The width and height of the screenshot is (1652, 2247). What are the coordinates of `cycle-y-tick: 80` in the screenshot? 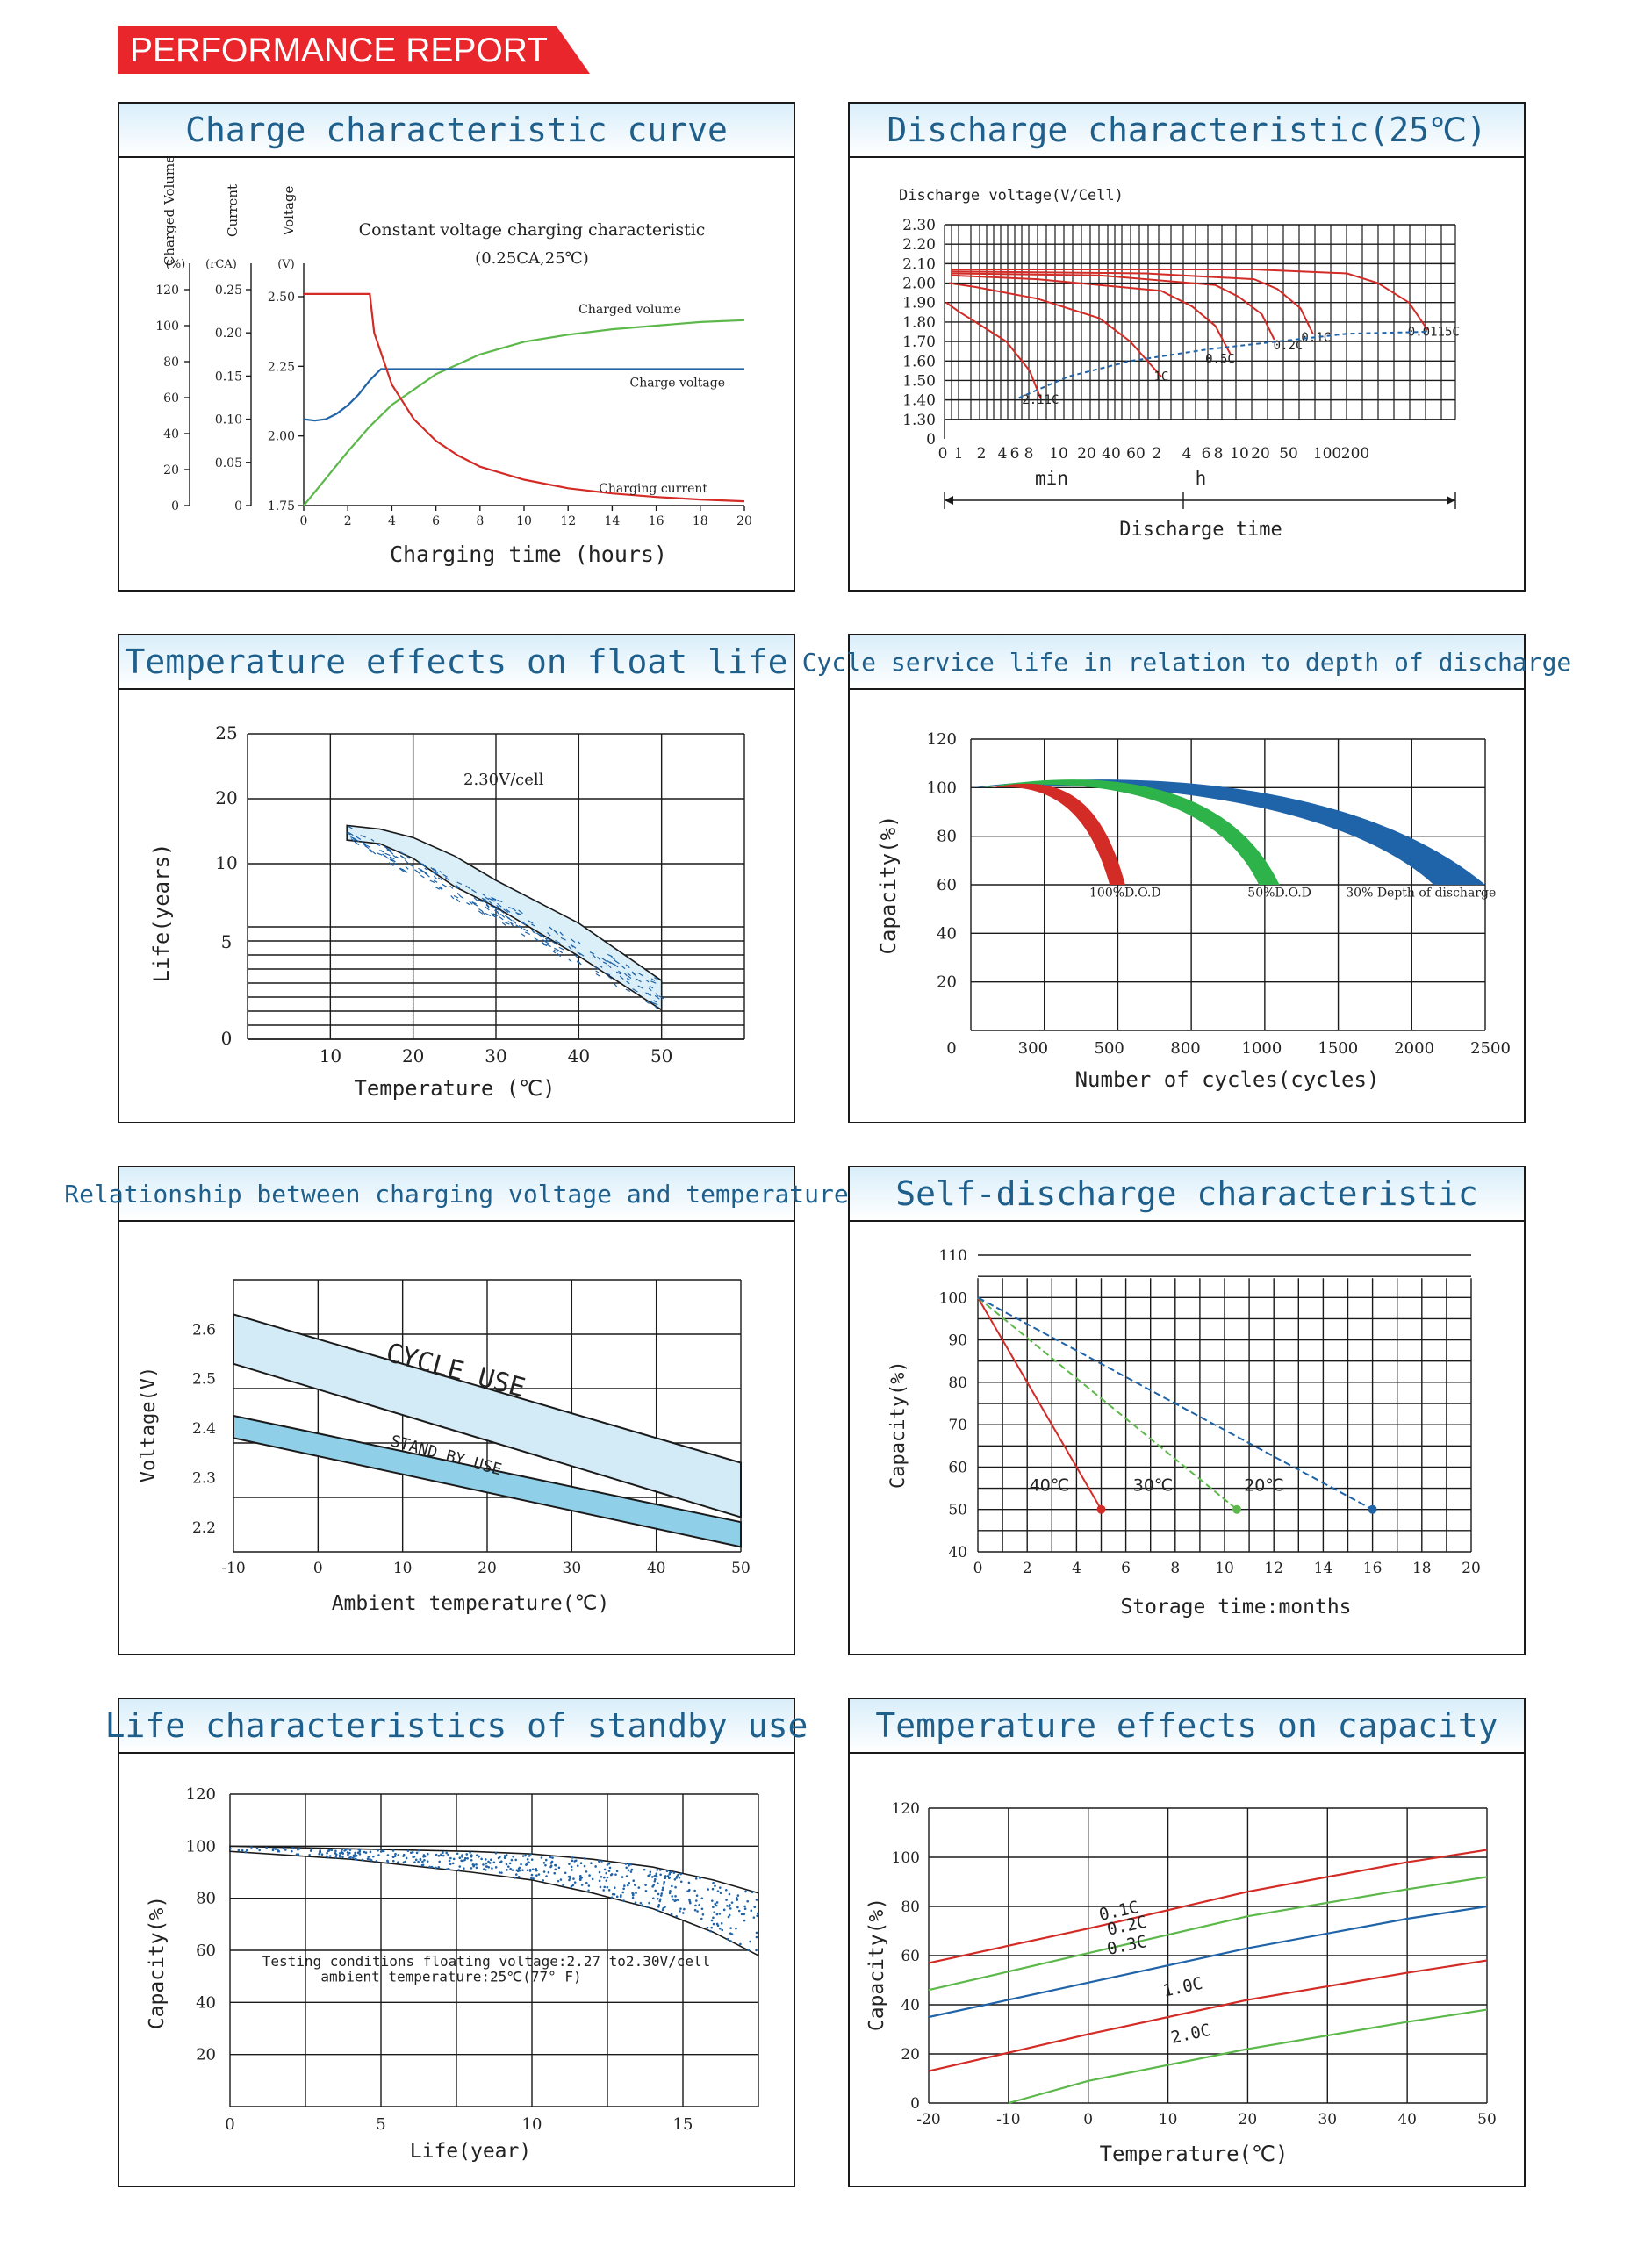 It's located at (947, 837).